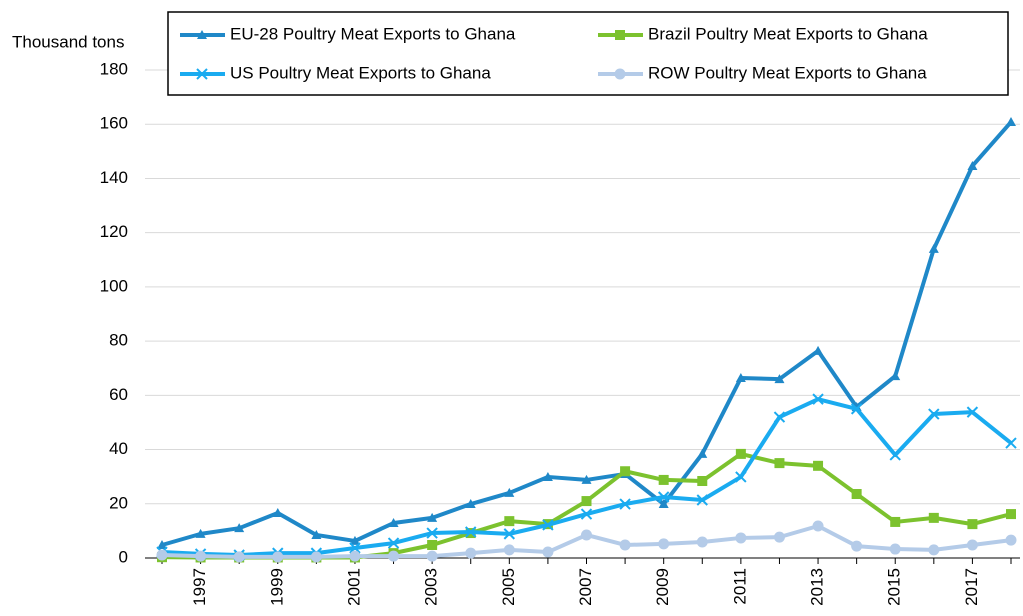  Describe the element at coordinates (123, 556) in the screenshot. I see `y-tick-label: 0` at that location.